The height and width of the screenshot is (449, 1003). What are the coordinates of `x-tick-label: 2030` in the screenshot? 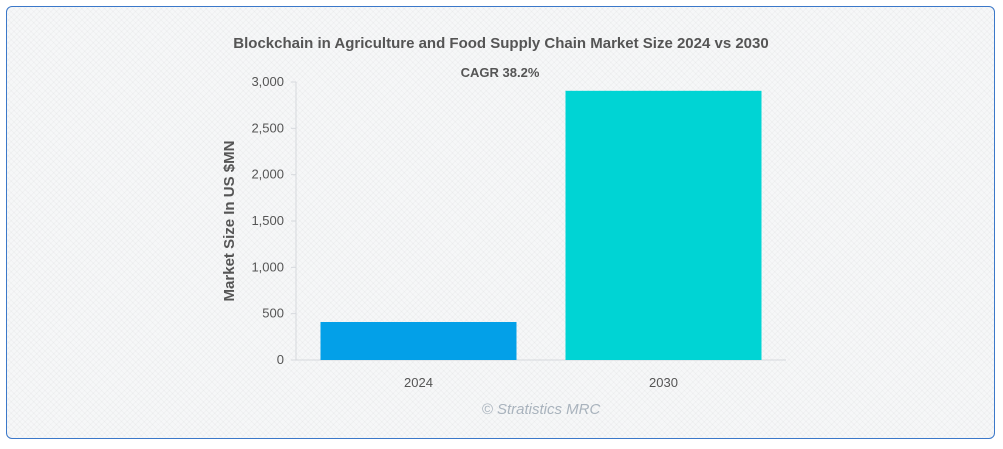 It's located at (663, 382).